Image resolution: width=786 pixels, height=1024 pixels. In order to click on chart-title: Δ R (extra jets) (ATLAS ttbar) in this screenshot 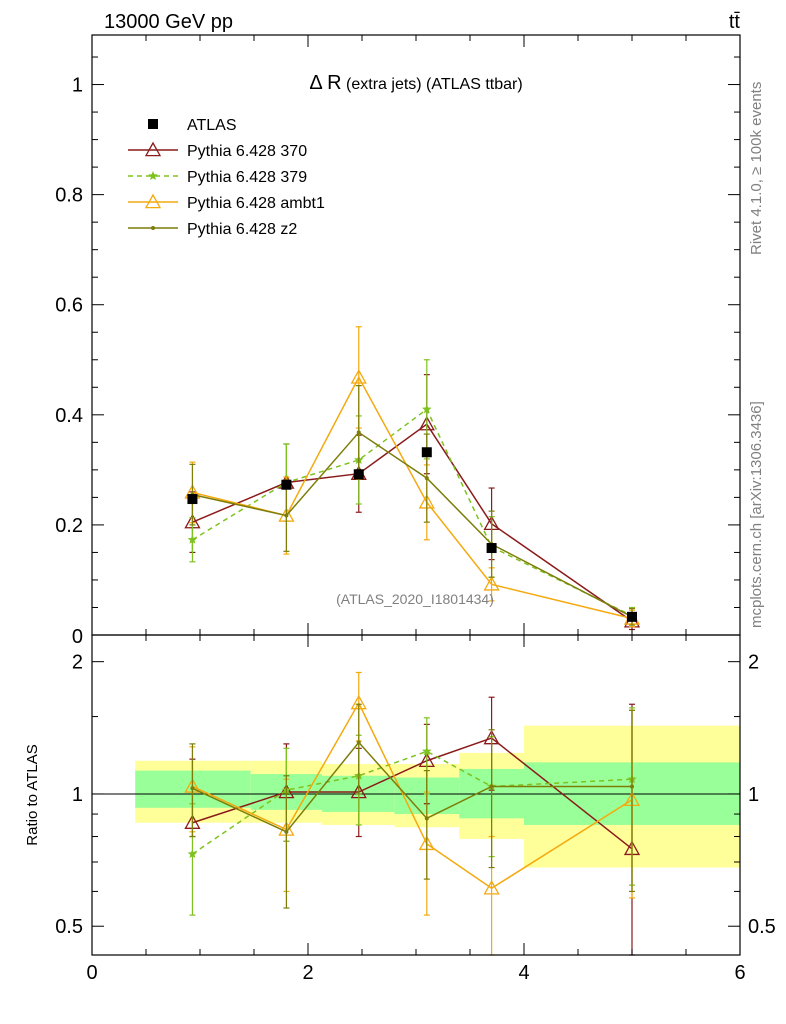, I will do `click(415, 83)`.